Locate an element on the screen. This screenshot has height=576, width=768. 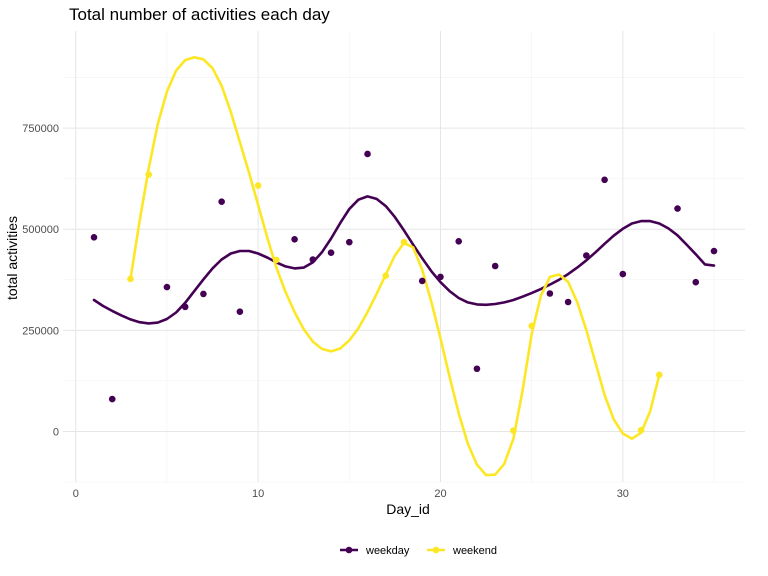
legend-key-point-weekend is located at coordinates (436, 550).